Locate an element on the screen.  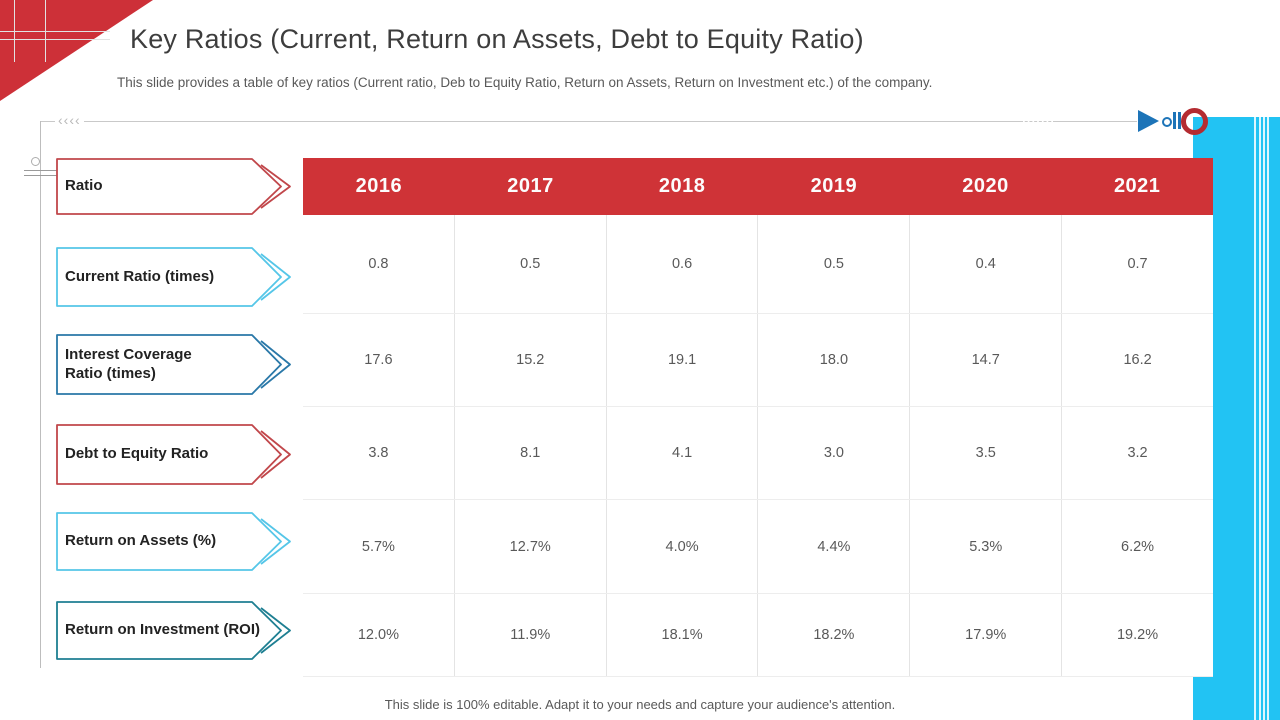
row-label-text: Debt to Equity Ratio is located at coordinates (137, 454).